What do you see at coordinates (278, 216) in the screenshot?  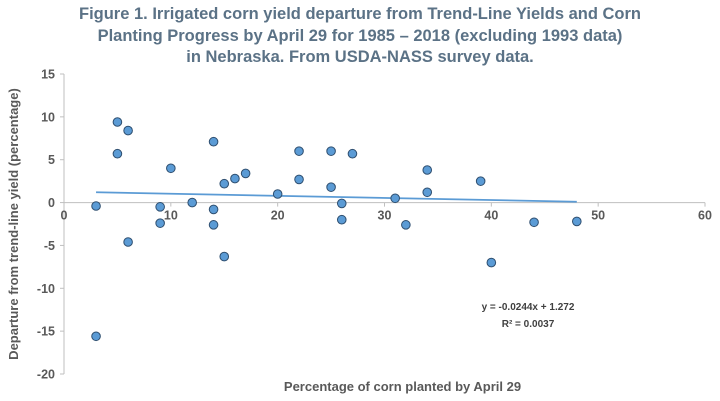 I see `x-tick-label: 20` at bounding box center [278, 216].